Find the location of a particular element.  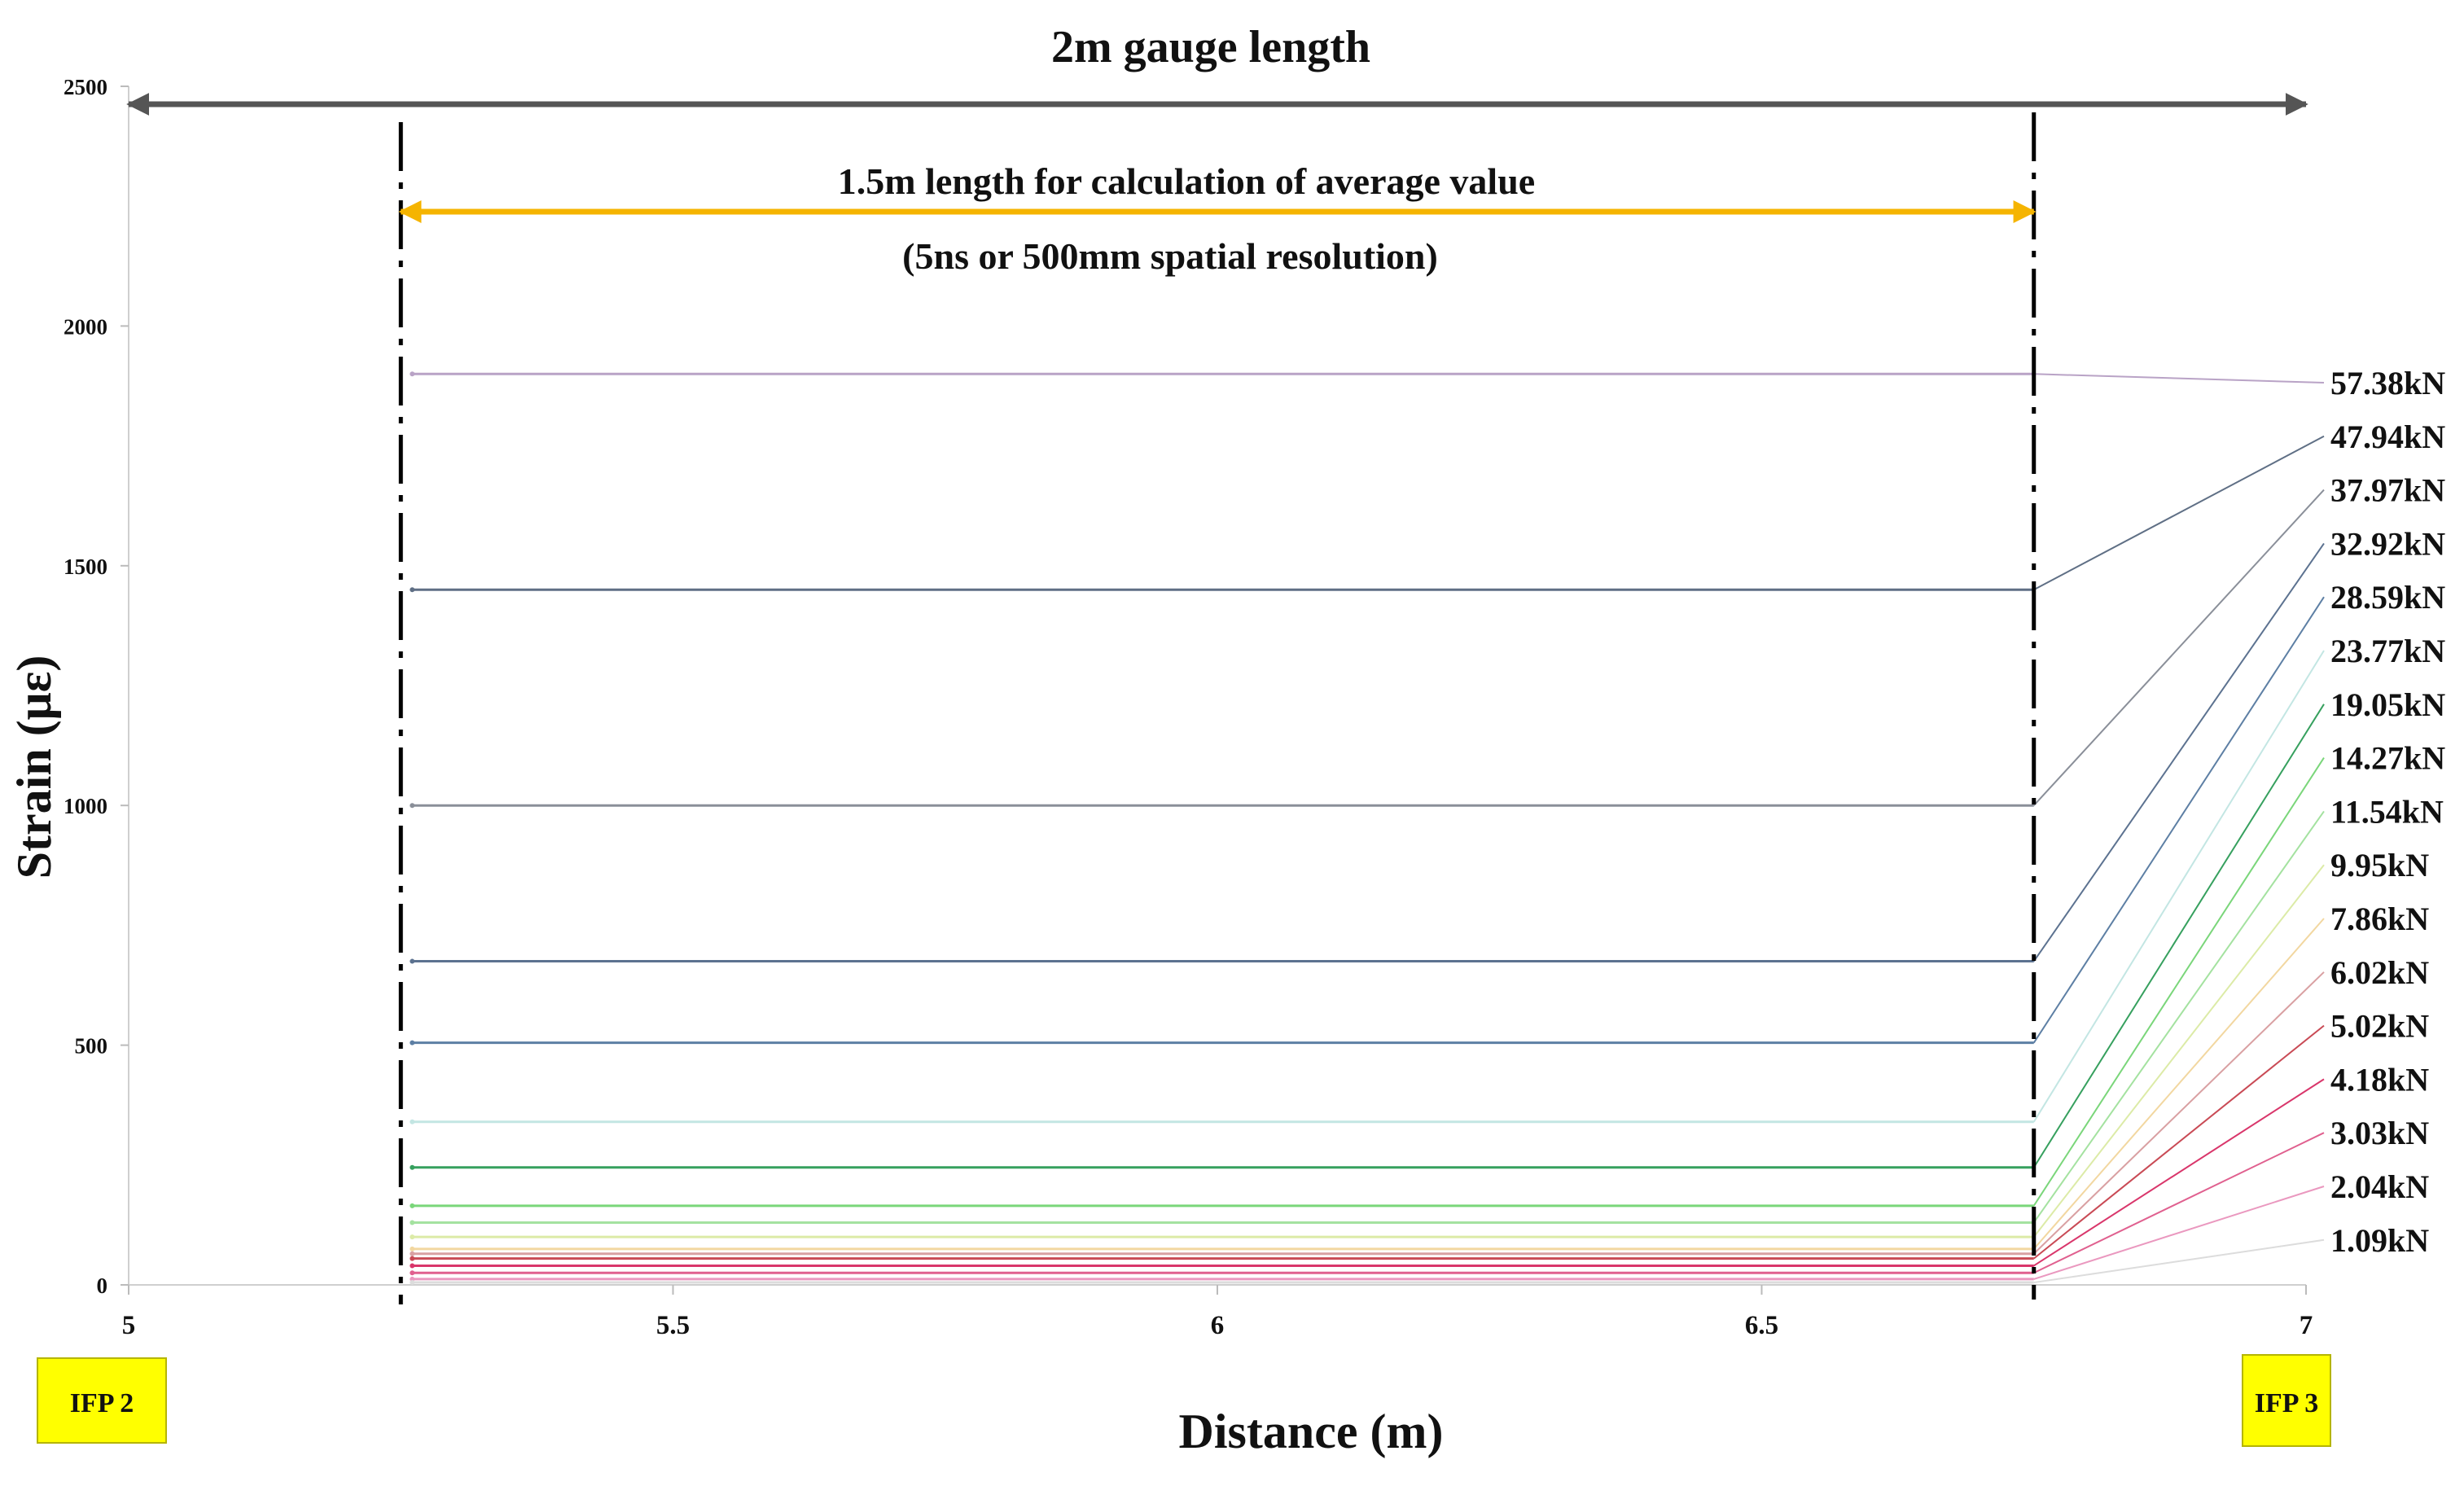

series-label: 6.02kN is located at coordinates (2379, 973).